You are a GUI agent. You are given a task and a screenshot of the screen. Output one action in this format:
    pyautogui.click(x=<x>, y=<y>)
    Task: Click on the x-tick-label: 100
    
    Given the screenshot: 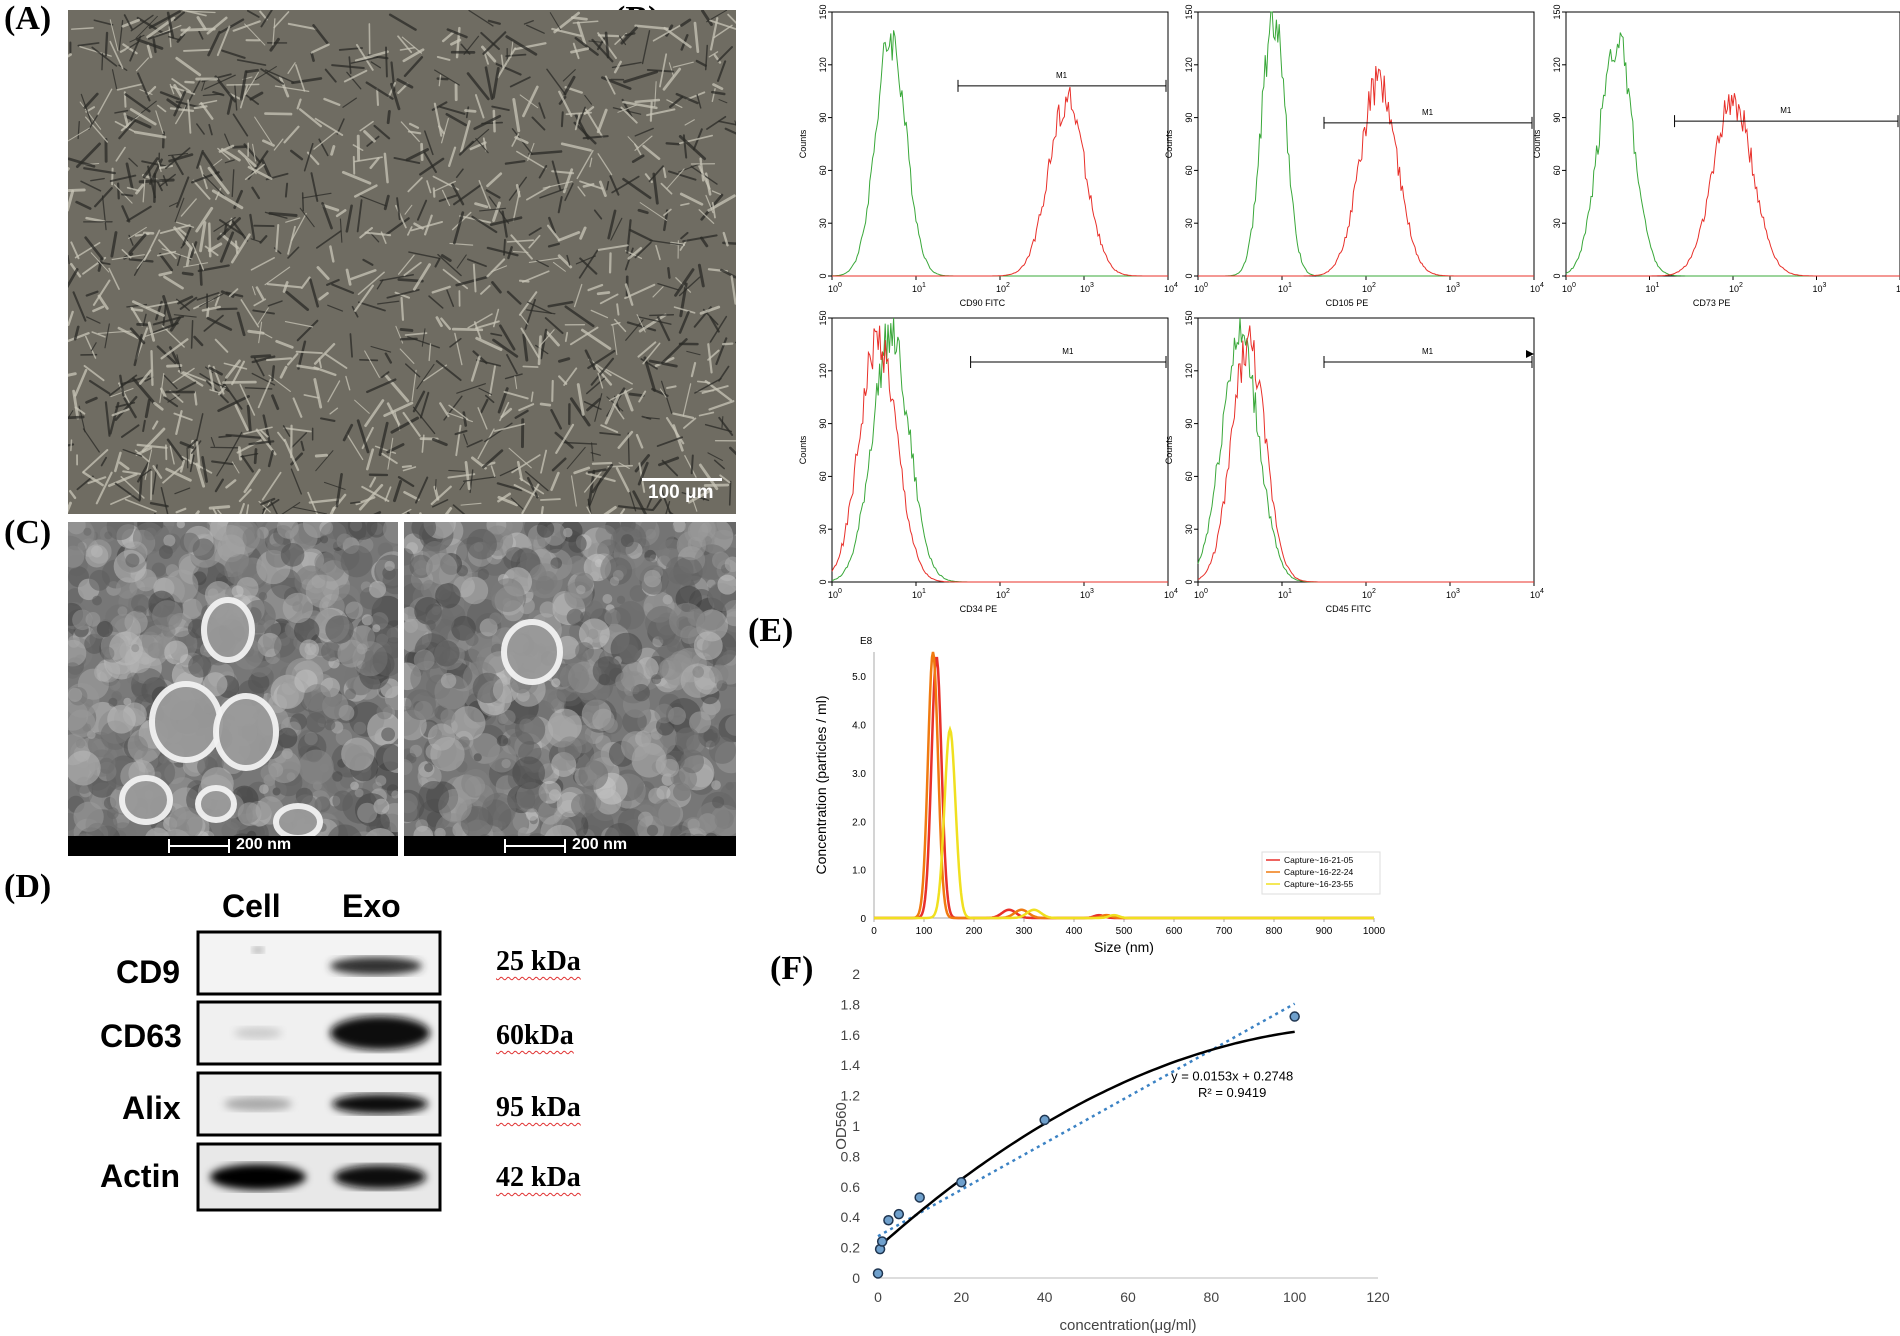 What is the action you would take?
    pyautogui.click(x=924, y=931)
    